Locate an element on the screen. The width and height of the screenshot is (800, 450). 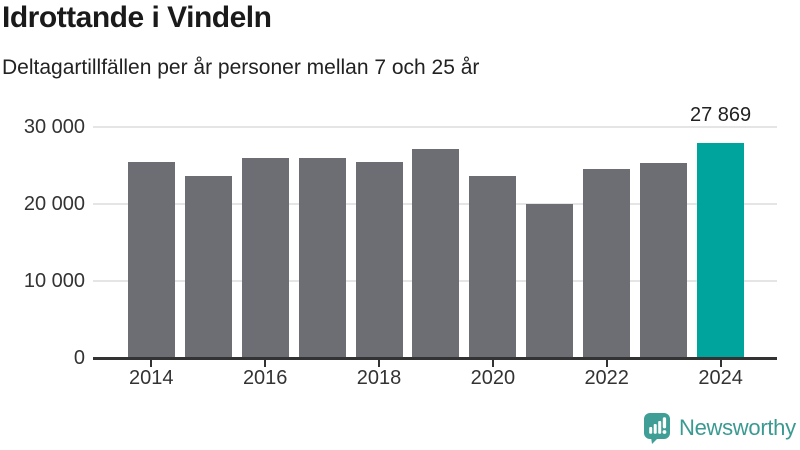
y-axis-label: 20 000 is located at coordinates (54, 204).